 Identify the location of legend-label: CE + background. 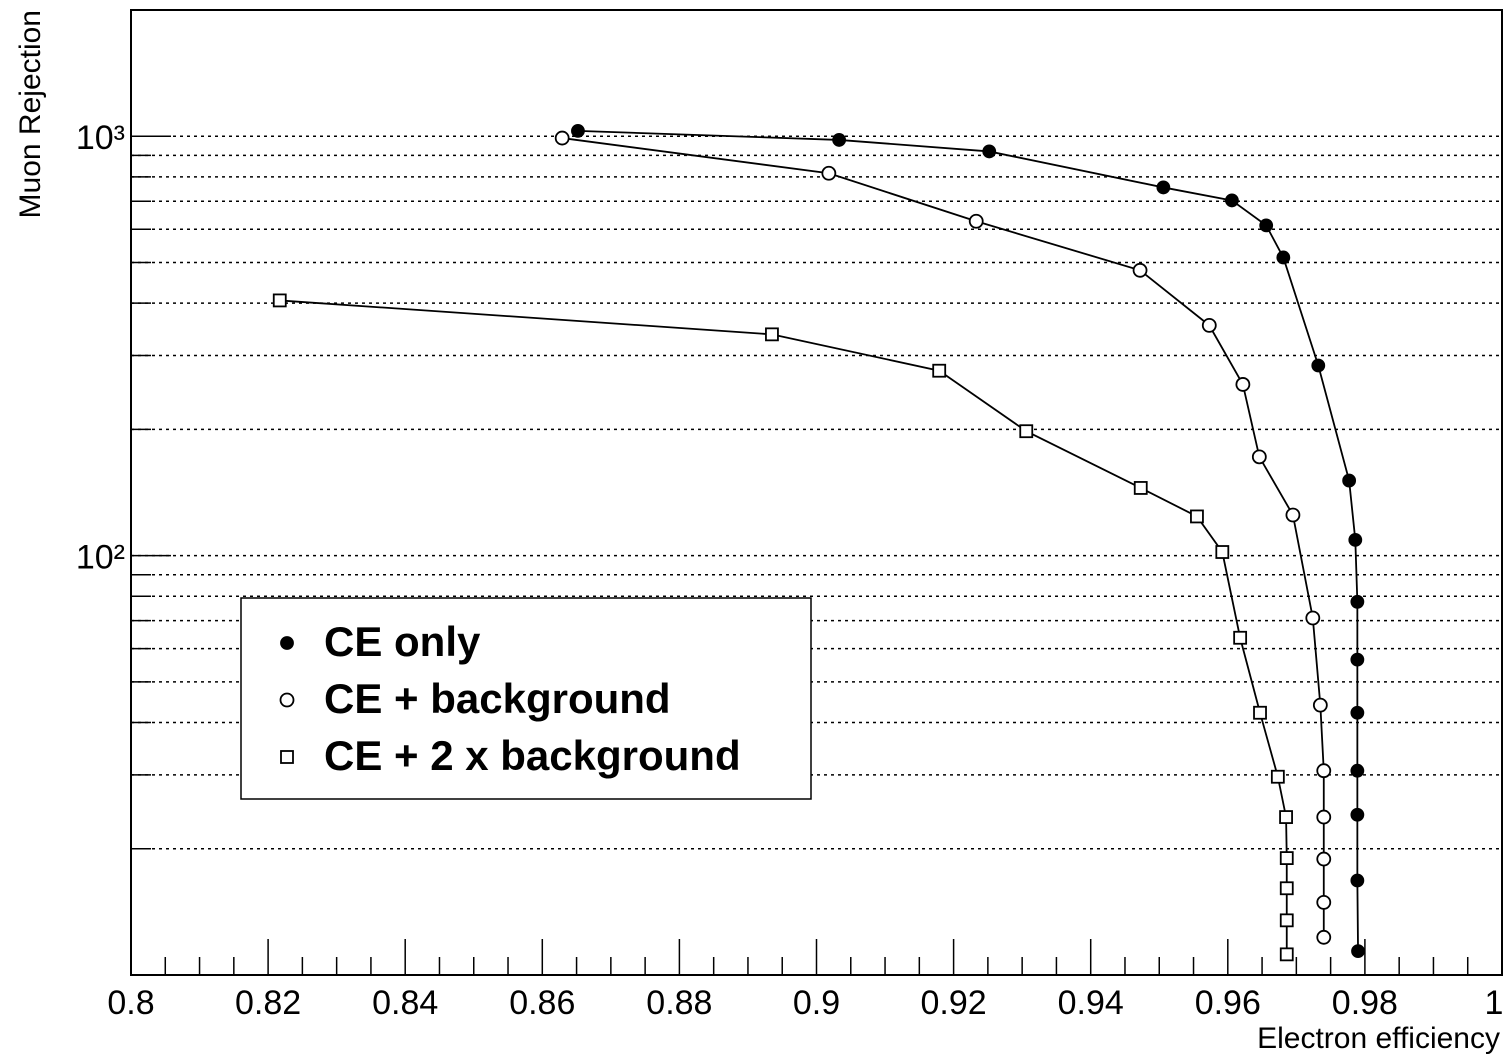
(497, 698).